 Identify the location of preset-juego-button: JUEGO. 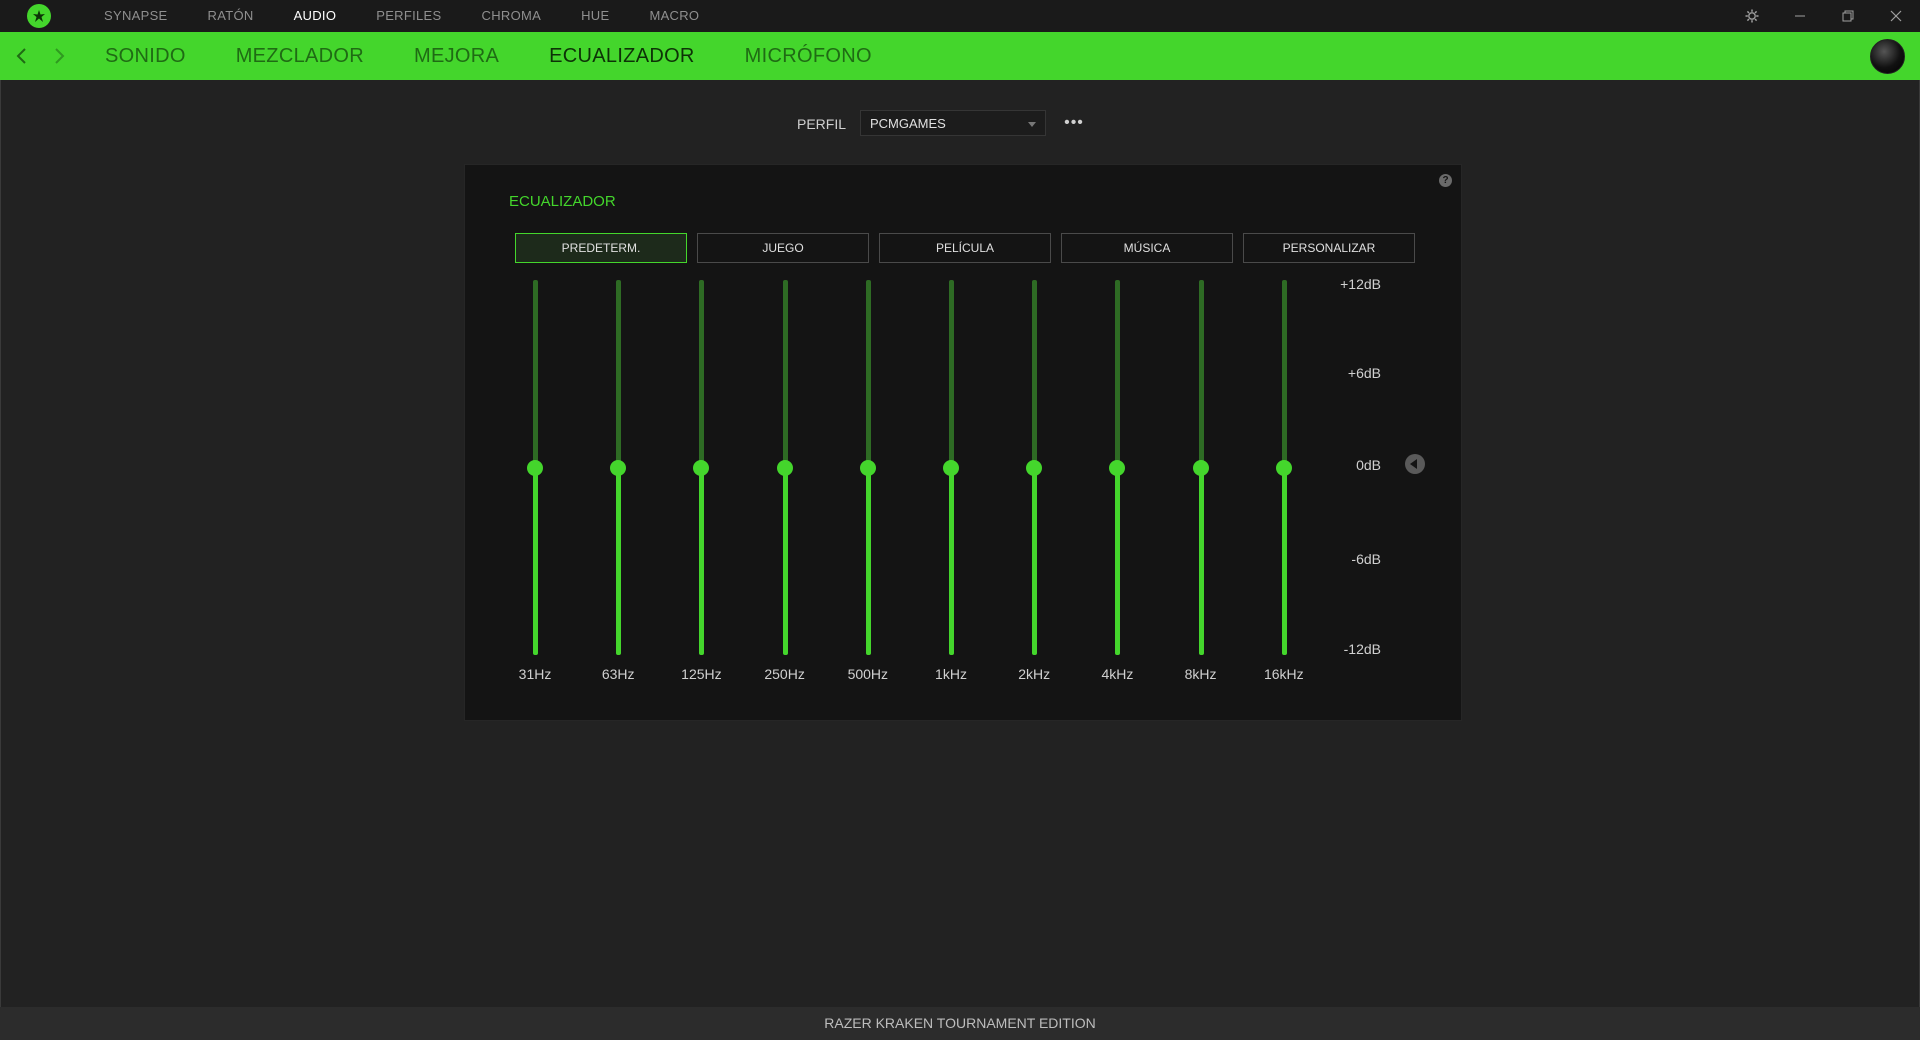
(783, 248).